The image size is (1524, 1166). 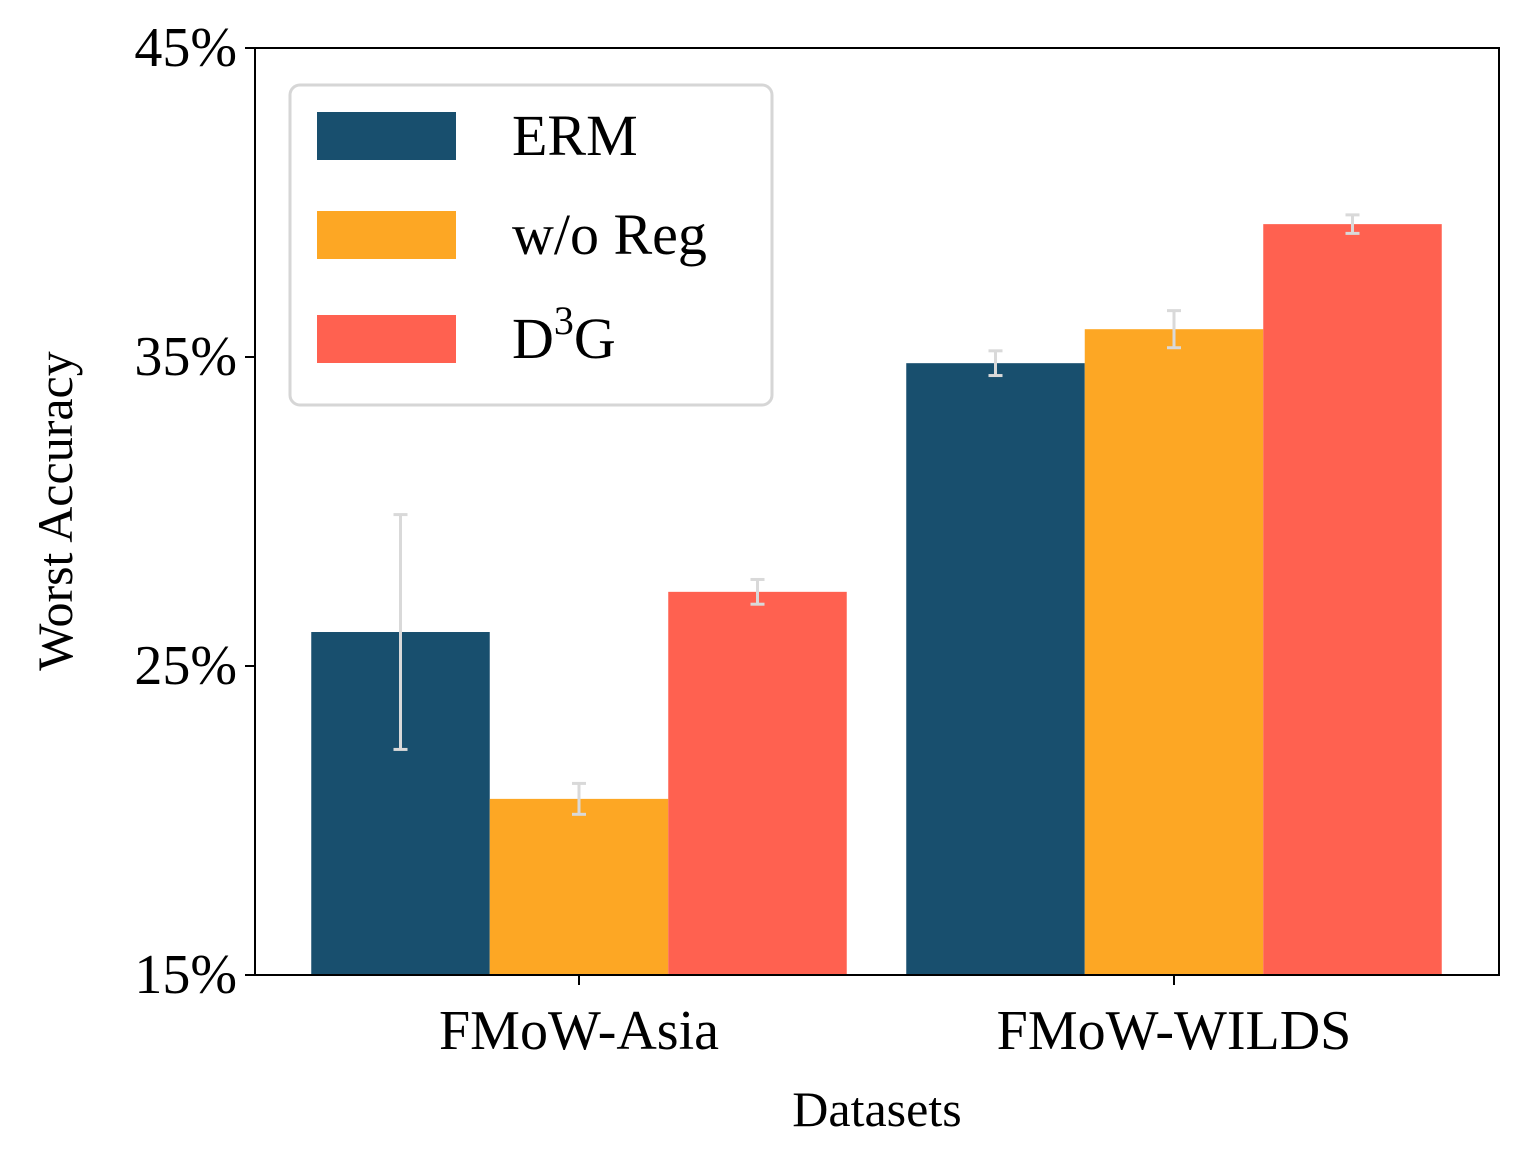 What do you see at coordinates (185, 975) in the screenshot?
I see `y-tick-label-15: 15%` at bounding box center [185, 975].